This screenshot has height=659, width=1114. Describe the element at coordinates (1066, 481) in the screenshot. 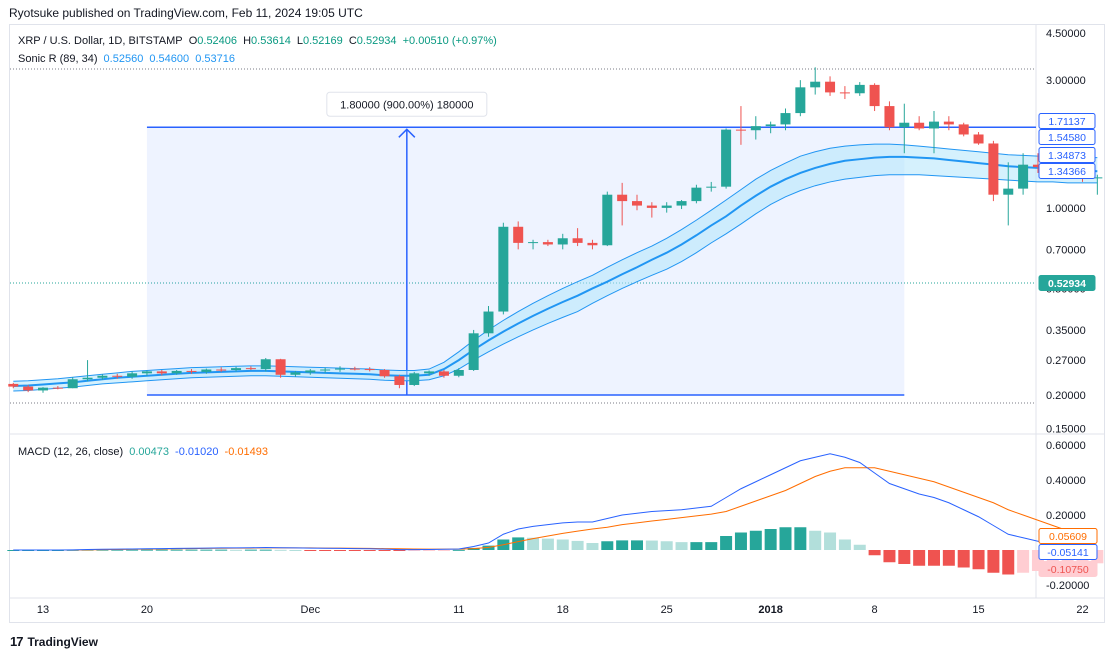

I see `macd-tick-label: 0.40000` at that location.